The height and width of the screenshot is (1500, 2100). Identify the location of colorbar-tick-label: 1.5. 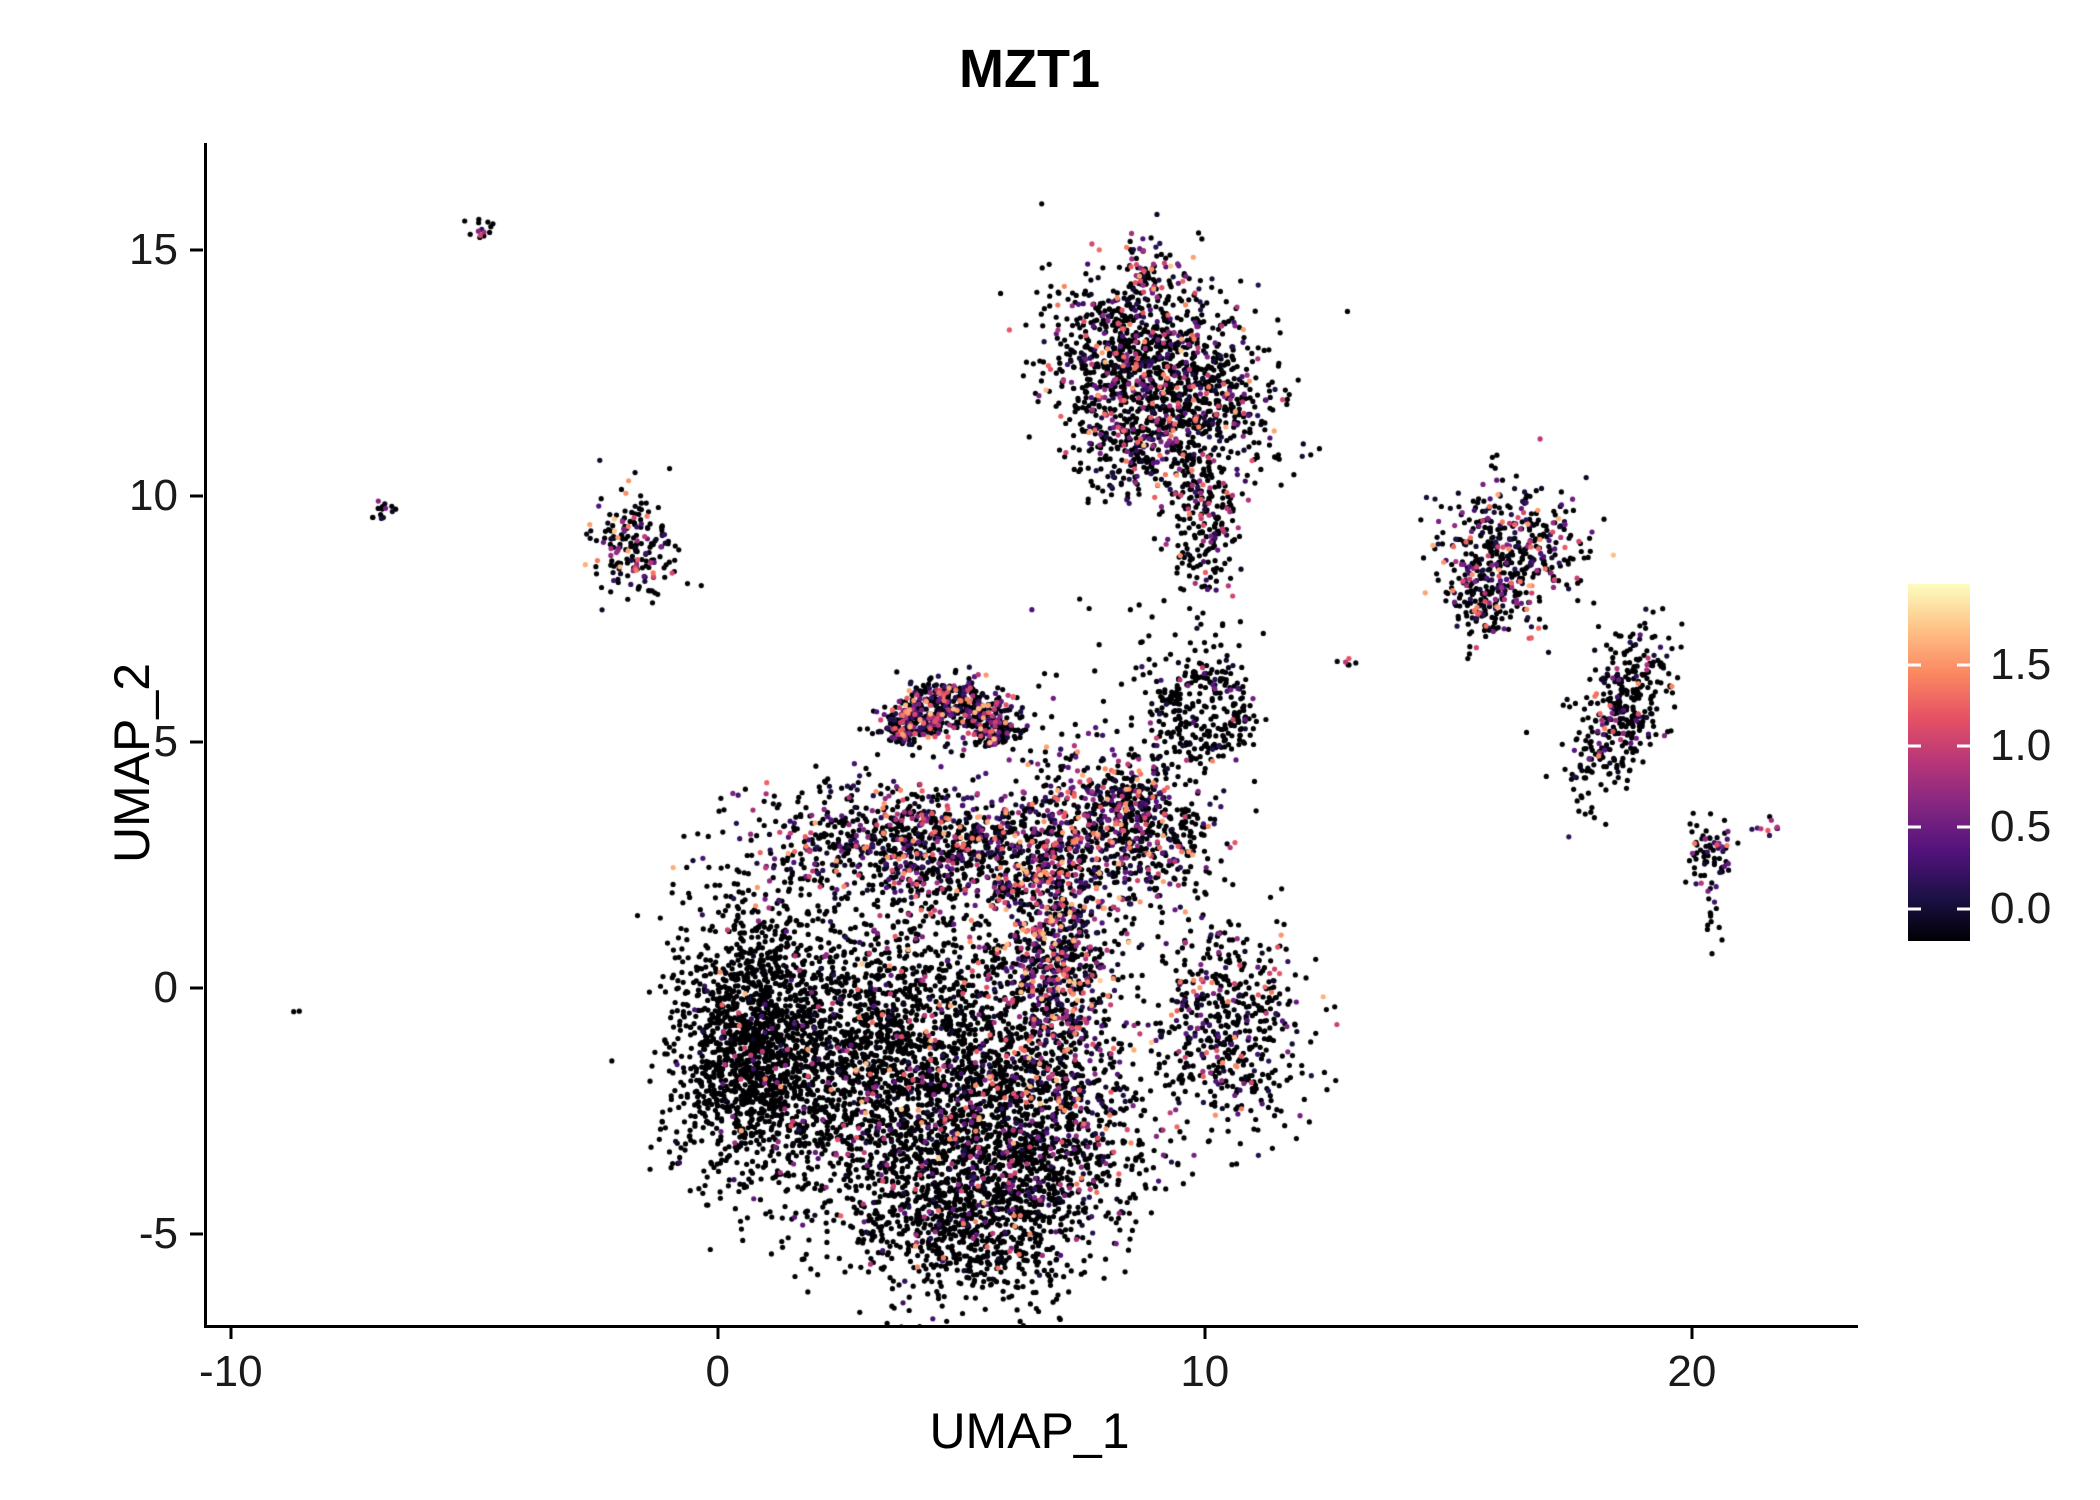
(2021, 665).